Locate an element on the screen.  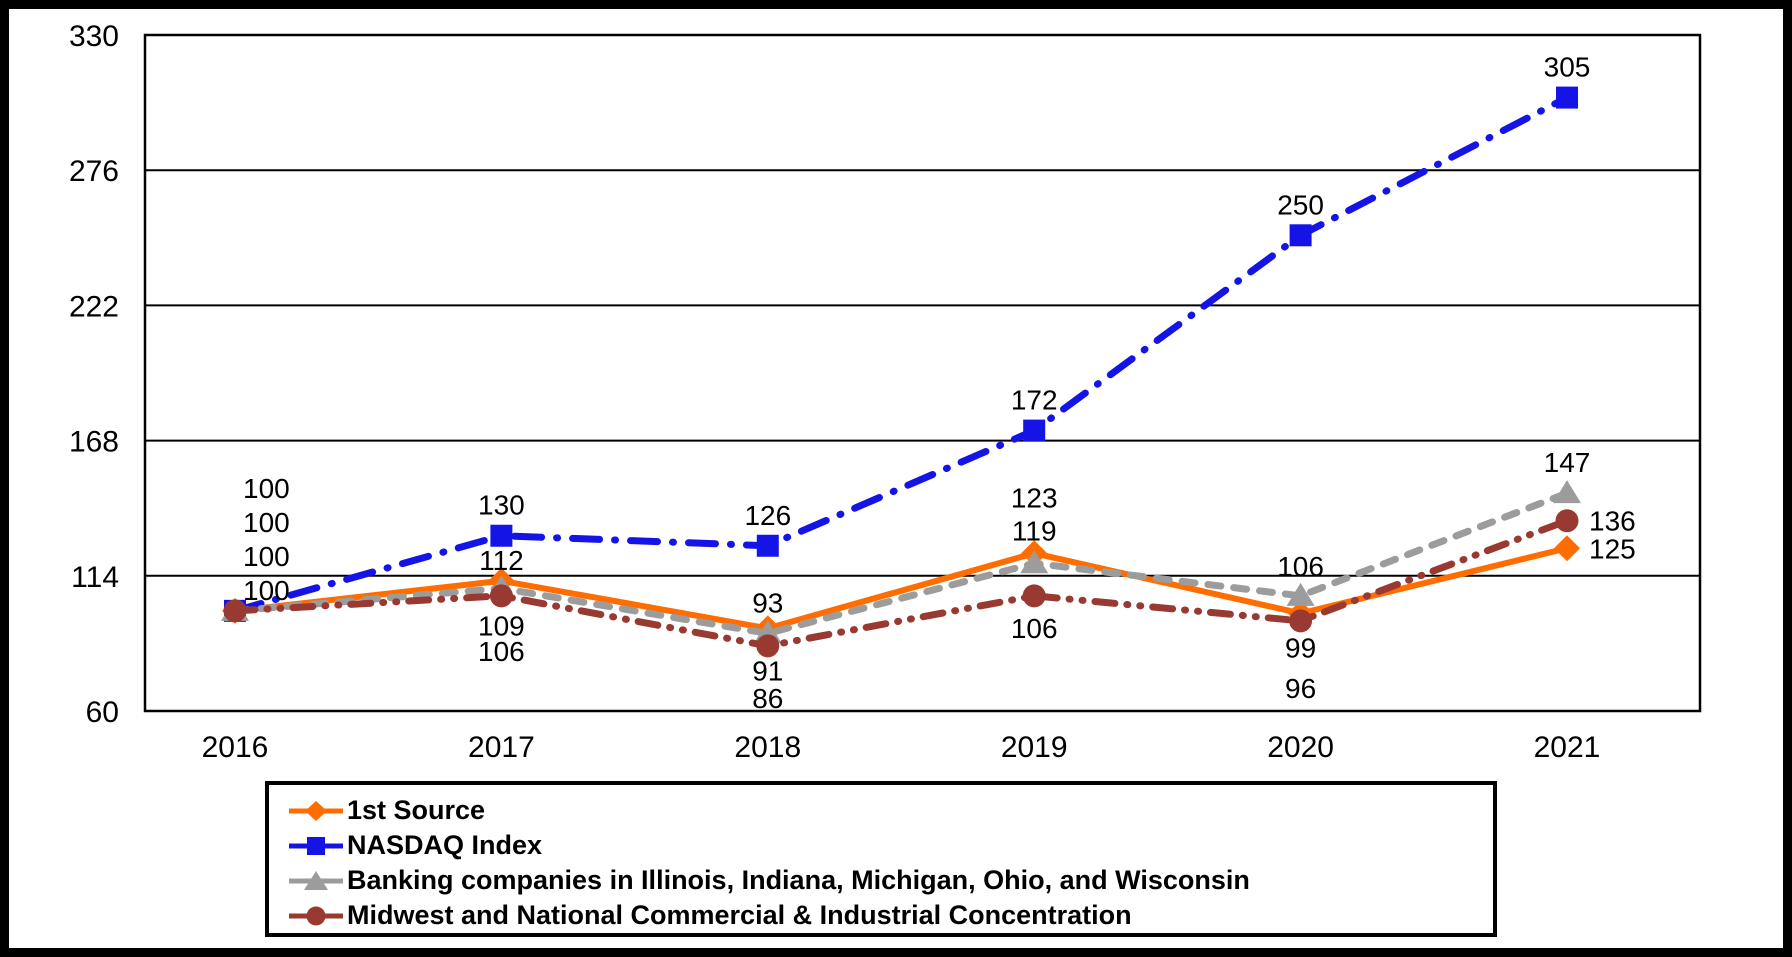
x-tick-label: 2021 is located at coordinates (1567, 747).